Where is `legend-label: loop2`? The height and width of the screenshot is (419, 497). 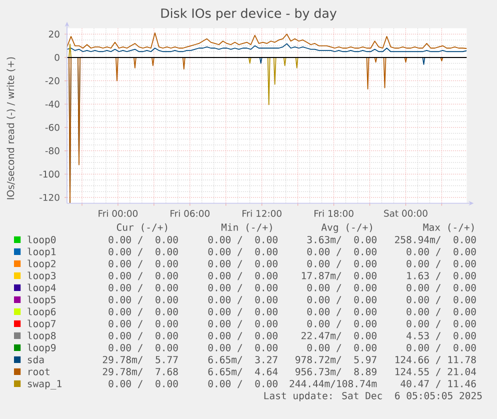 legend-label: loop2 is located at coordinates (42, 265).